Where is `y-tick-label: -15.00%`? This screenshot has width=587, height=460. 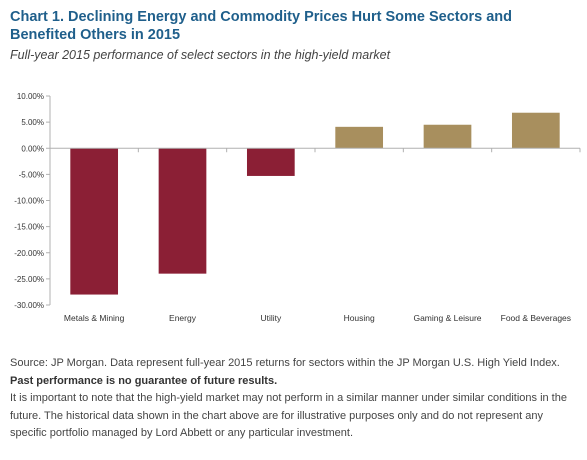
y-tick-label: -15.00% is located at coordinates (29, 227).